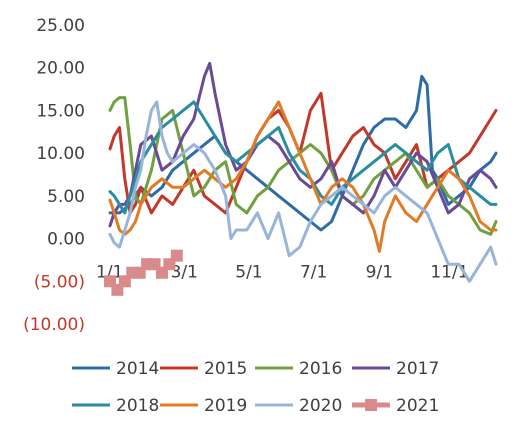 The image size is (520, 428). What do you see at coordinates (417, 369) in the screenshot?
I see `legend-label-2017: 2017` at bounding box center [417, 369].